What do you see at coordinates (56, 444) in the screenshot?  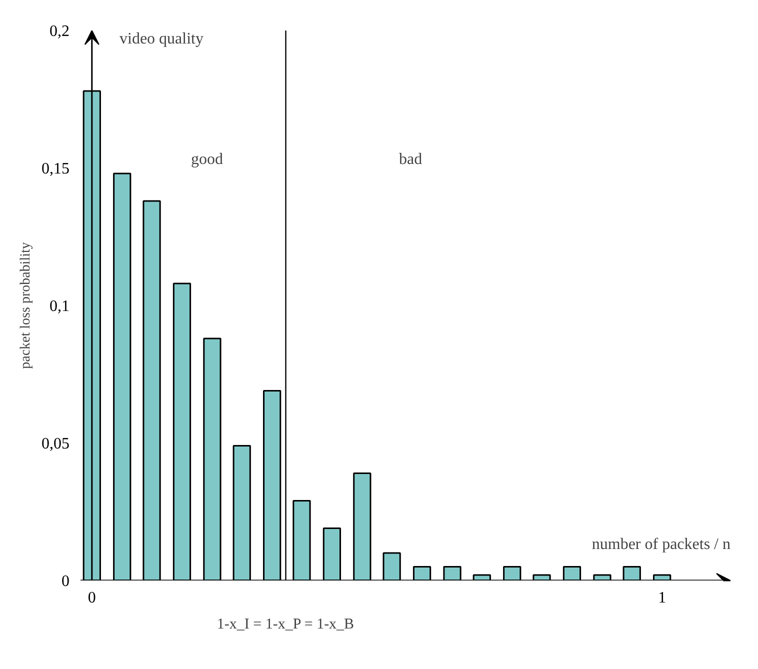 I see `y-tick-label: 0,05` at bounding box center [56, 444].